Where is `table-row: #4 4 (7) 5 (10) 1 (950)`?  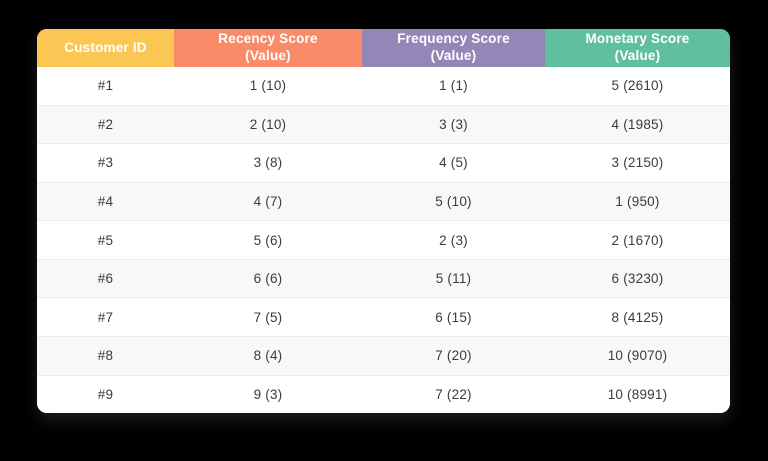
table-row: #4 4 (7) 5 (10) 1 (950) is located at coordinates (383, 201).